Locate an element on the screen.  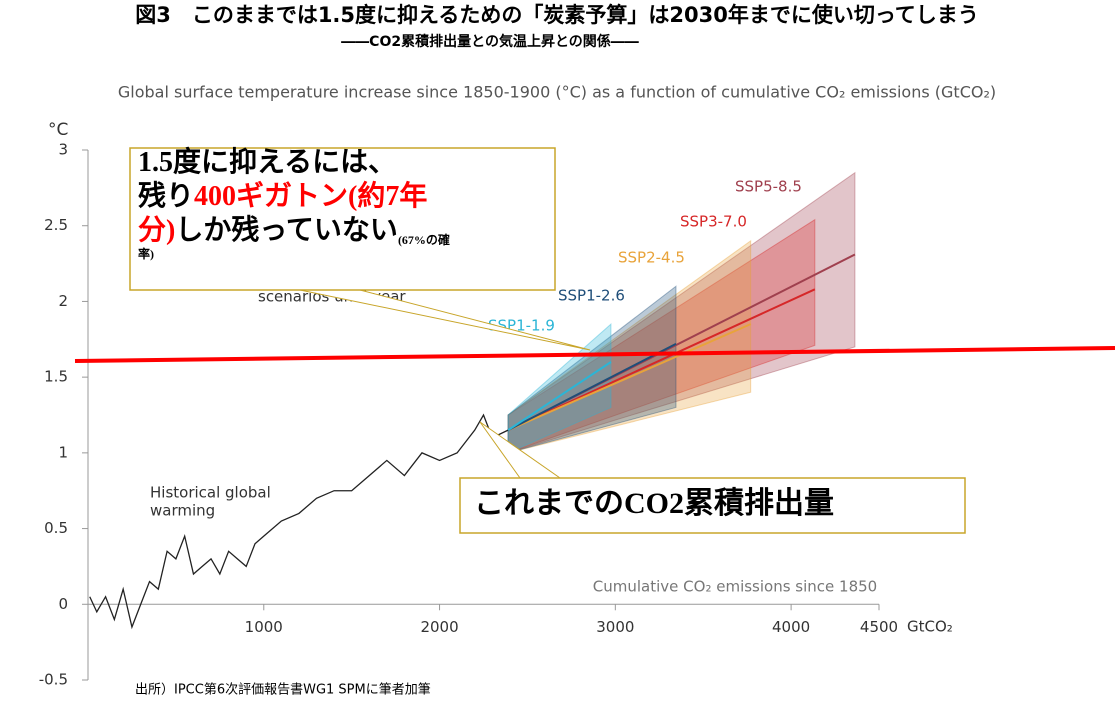
callout-segment: これまでのCO2累積排出量 is located at coordinates (654, 503).